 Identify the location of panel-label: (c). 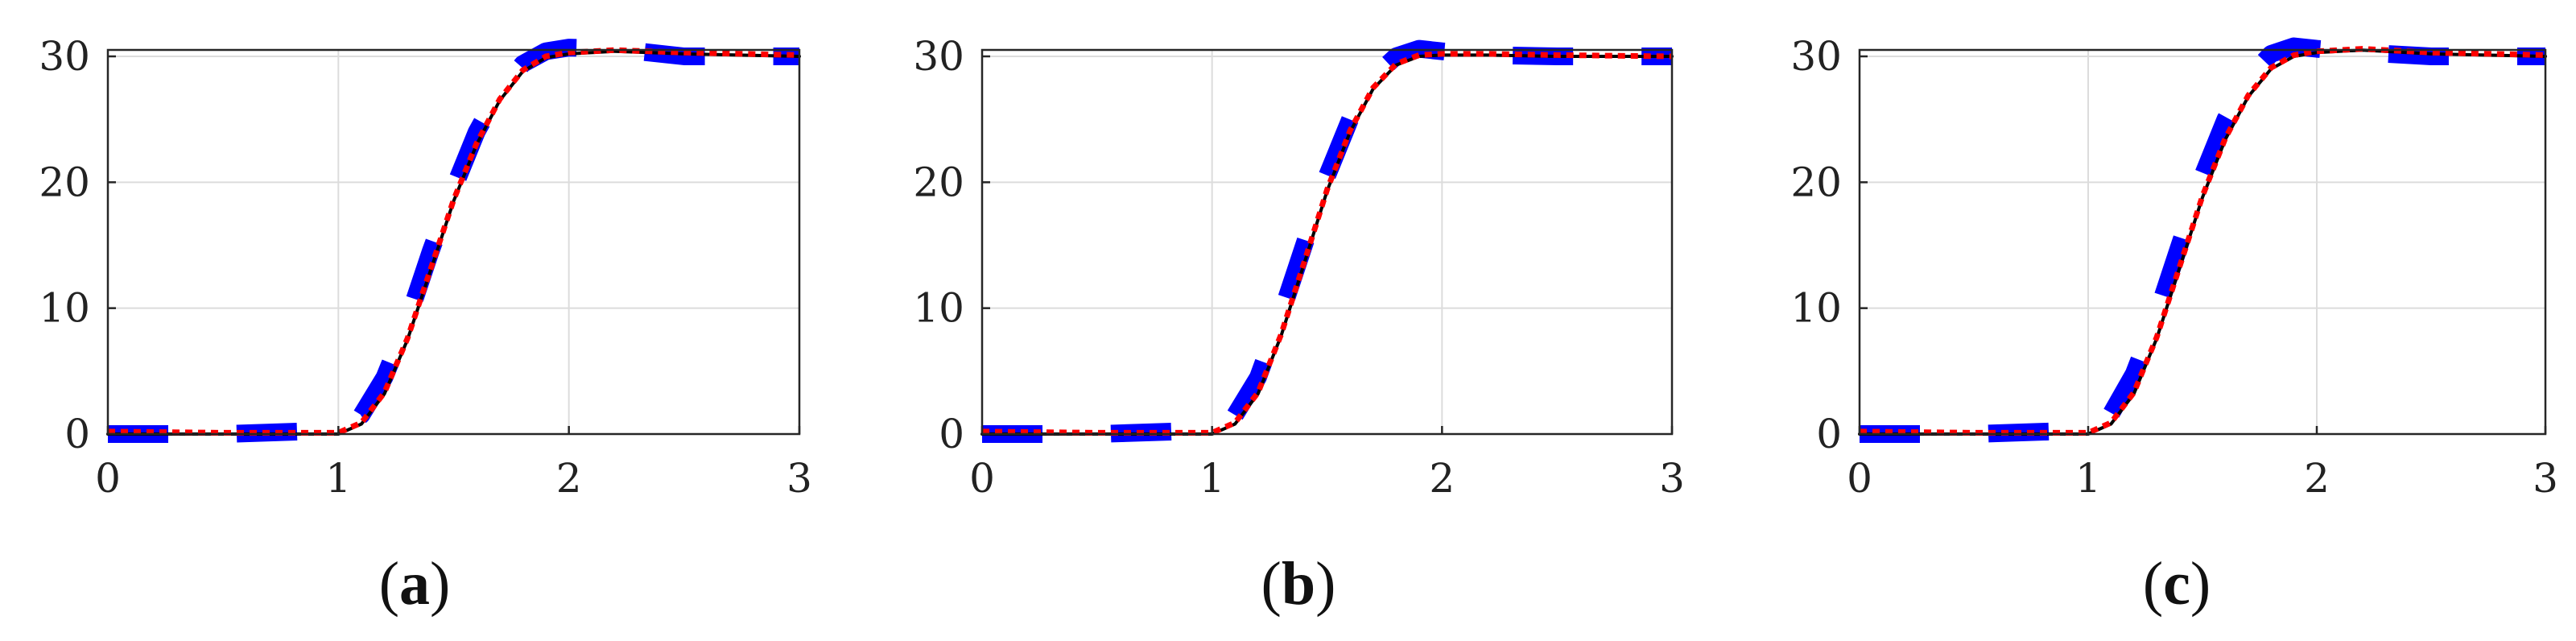
(2177, 584).